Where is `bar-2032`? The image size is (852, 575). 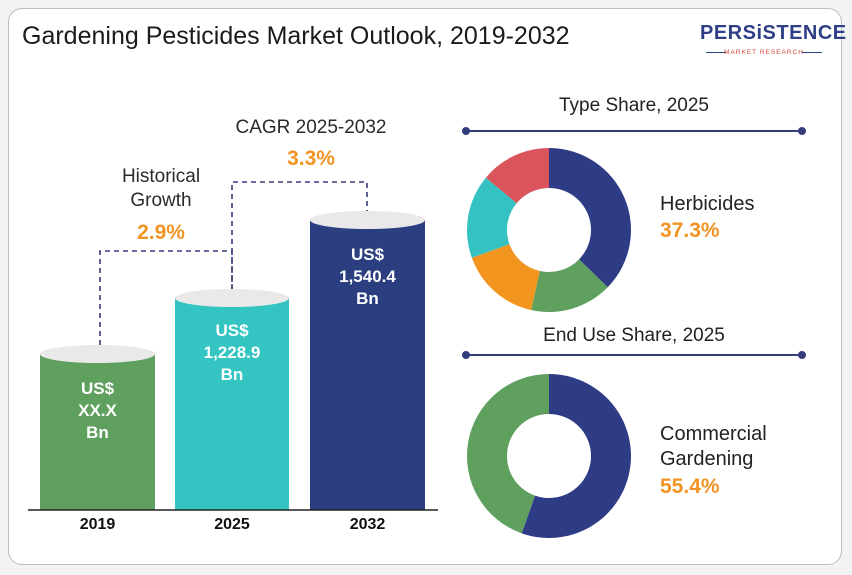
bar-2032 is located at coordinates (367, 360).